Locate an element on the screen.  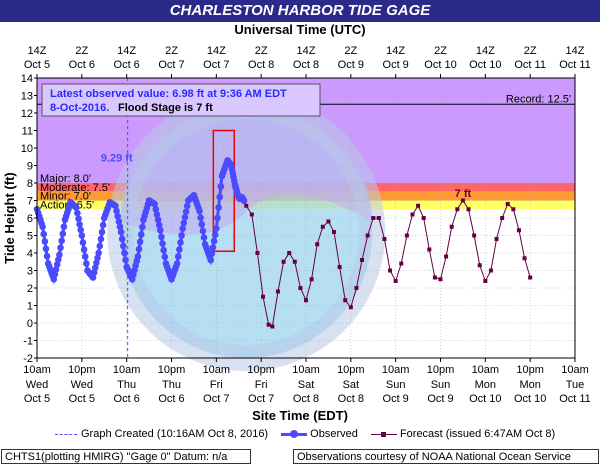
record-label: Record: 12.5' is located at coordinates (538, 99).